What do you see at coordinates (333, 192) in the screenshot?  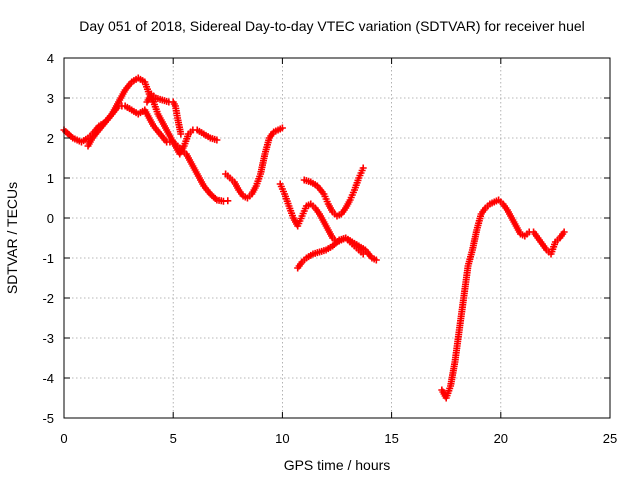 I see `series-arc-3c` at bounding box center [333, 192].